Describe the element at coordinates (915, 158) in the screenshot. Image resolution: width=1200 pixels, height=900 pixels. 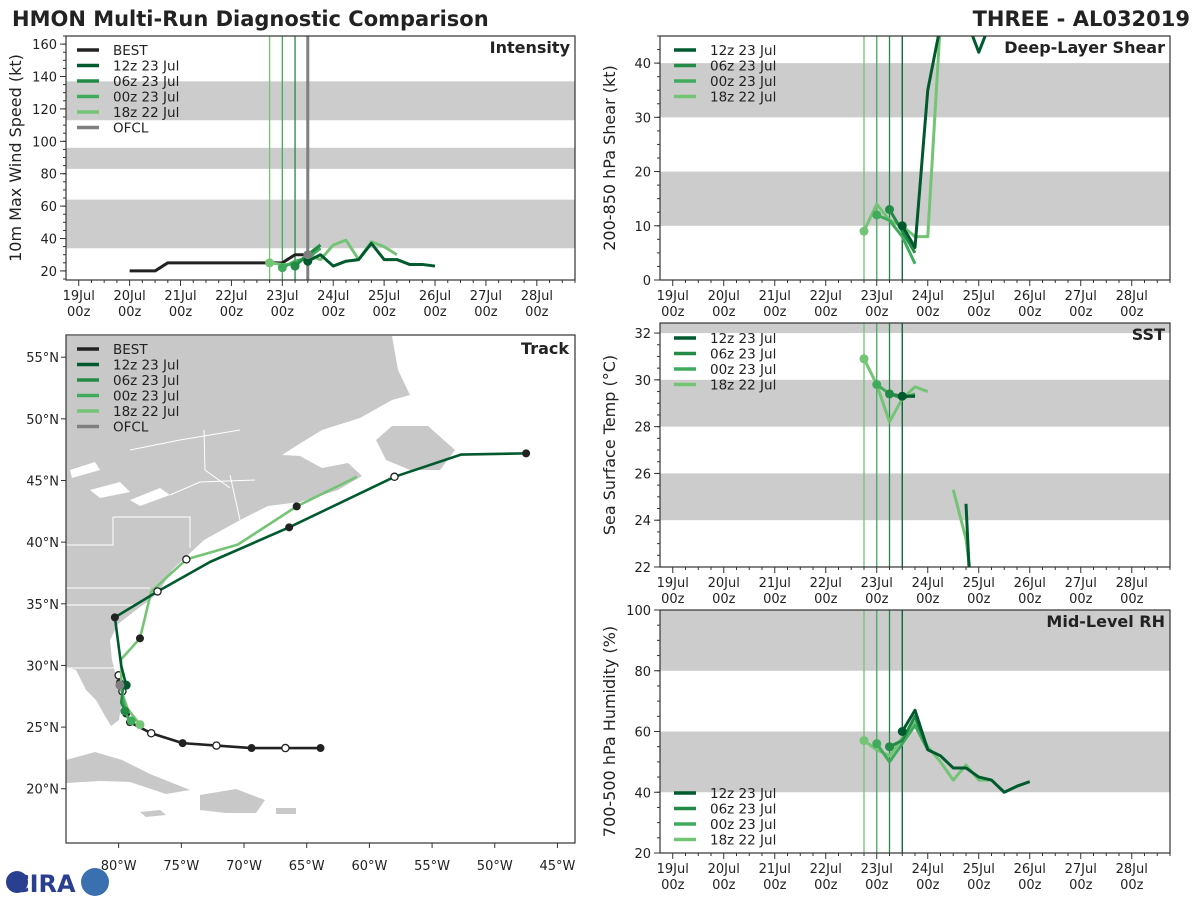
I see `plot-area` at that location.